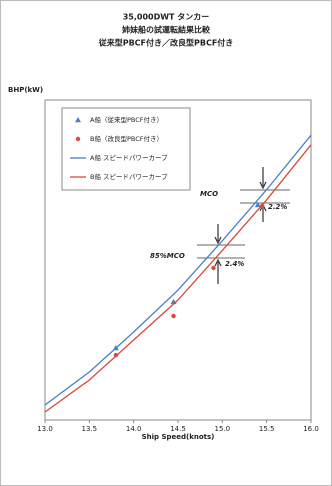 Image resolution: width=332 pixels, height=486 pixels. Describe the element at coordinates (209, 194) in the screenshot. I see `annotation: MCO` at that location.